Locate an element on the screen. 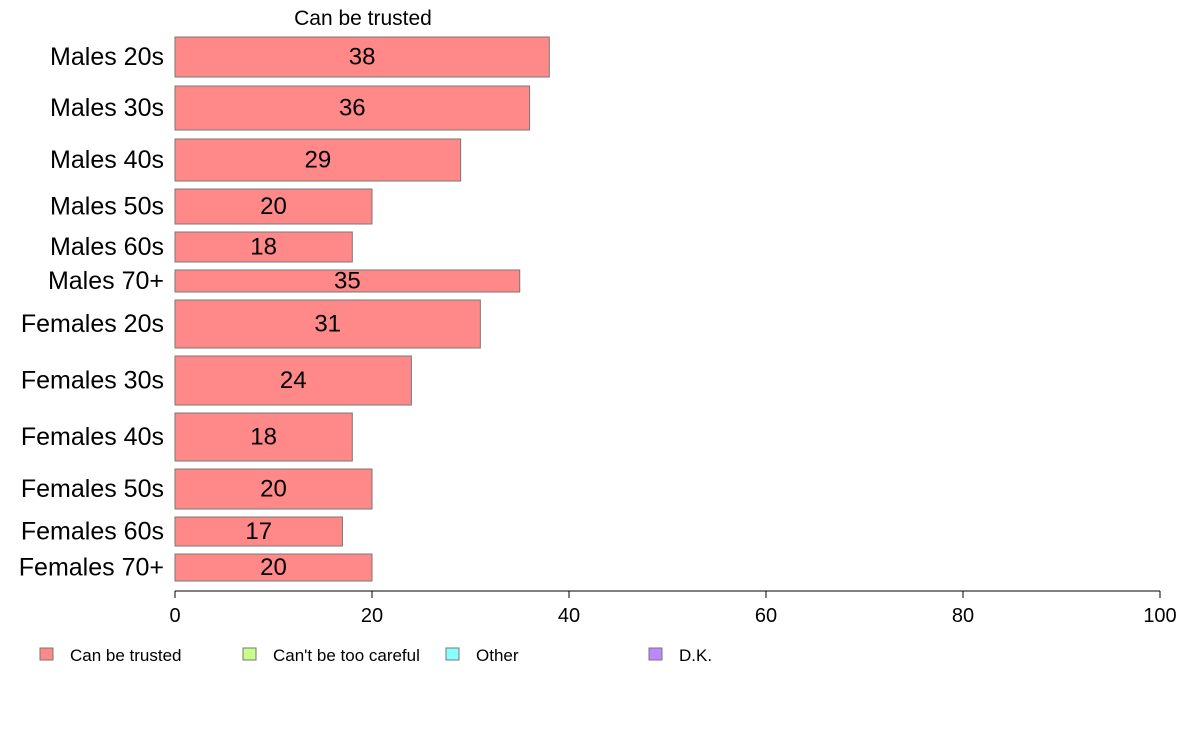 This screenshot has height=736, width=1188. legend-label: Can be trusted is located at coordinates (126, 655).